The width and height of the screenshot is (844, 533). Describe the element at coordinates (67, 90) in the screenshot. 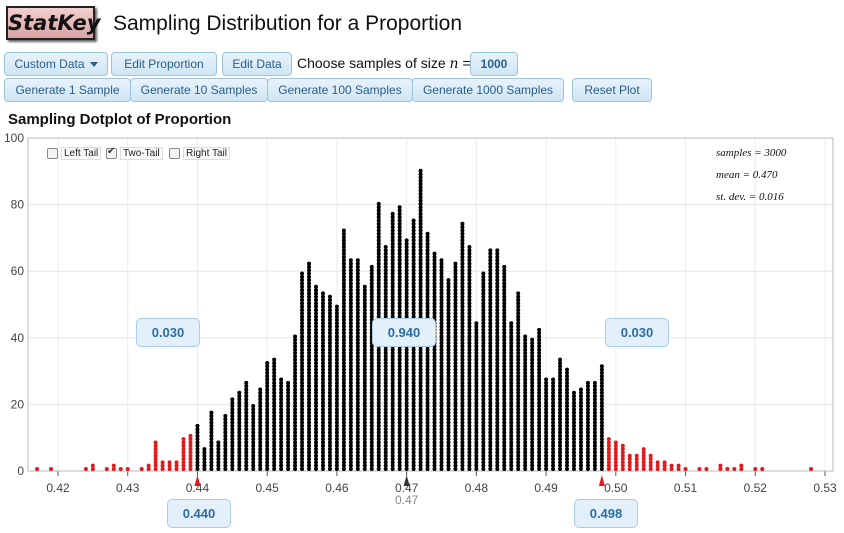

I see `generate-1-sample-button: Generate 1 Sample` at that location.